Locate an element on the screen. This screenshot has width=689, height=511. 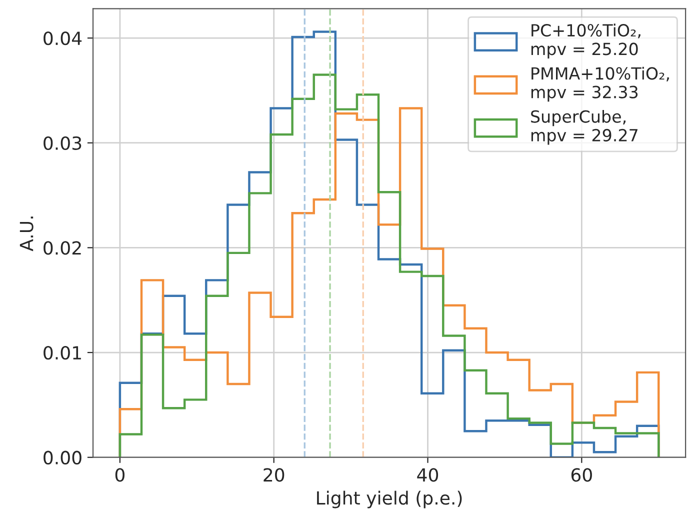
x-tick-label: 40 is located at coordinates (427, 475).